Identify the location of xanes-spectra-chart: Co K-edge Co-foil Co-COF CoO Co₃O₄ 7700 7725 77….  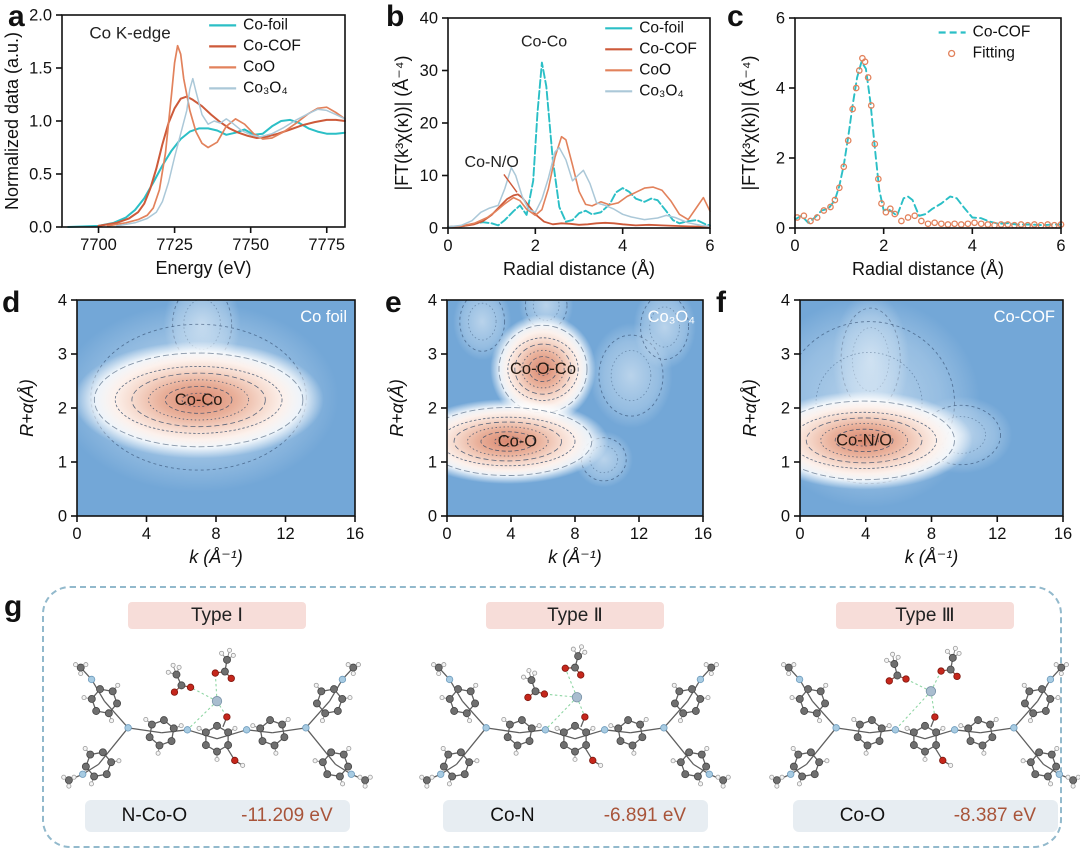
(174, 142).